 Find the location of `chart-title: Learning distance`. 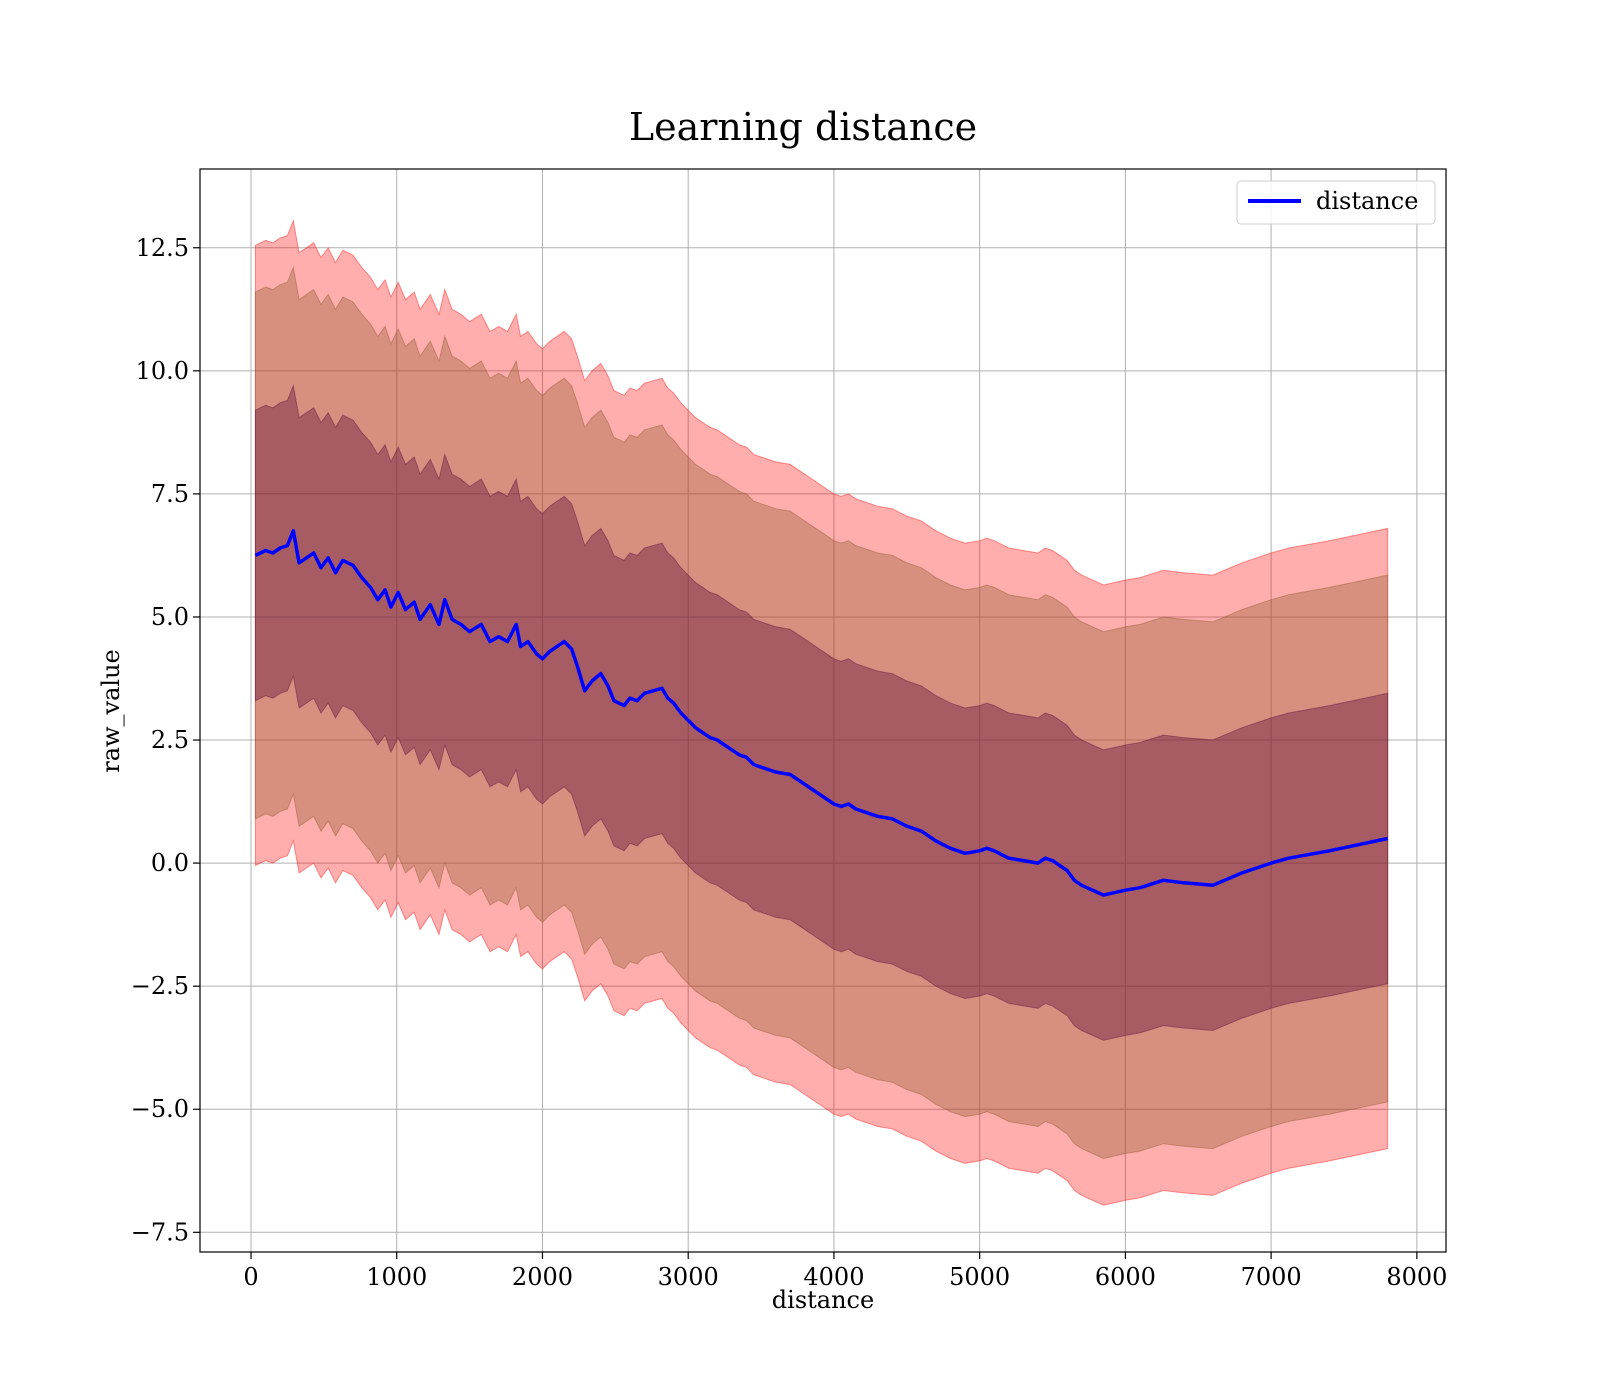

chart-title: Learning distance is located at coordinates (803, 127).